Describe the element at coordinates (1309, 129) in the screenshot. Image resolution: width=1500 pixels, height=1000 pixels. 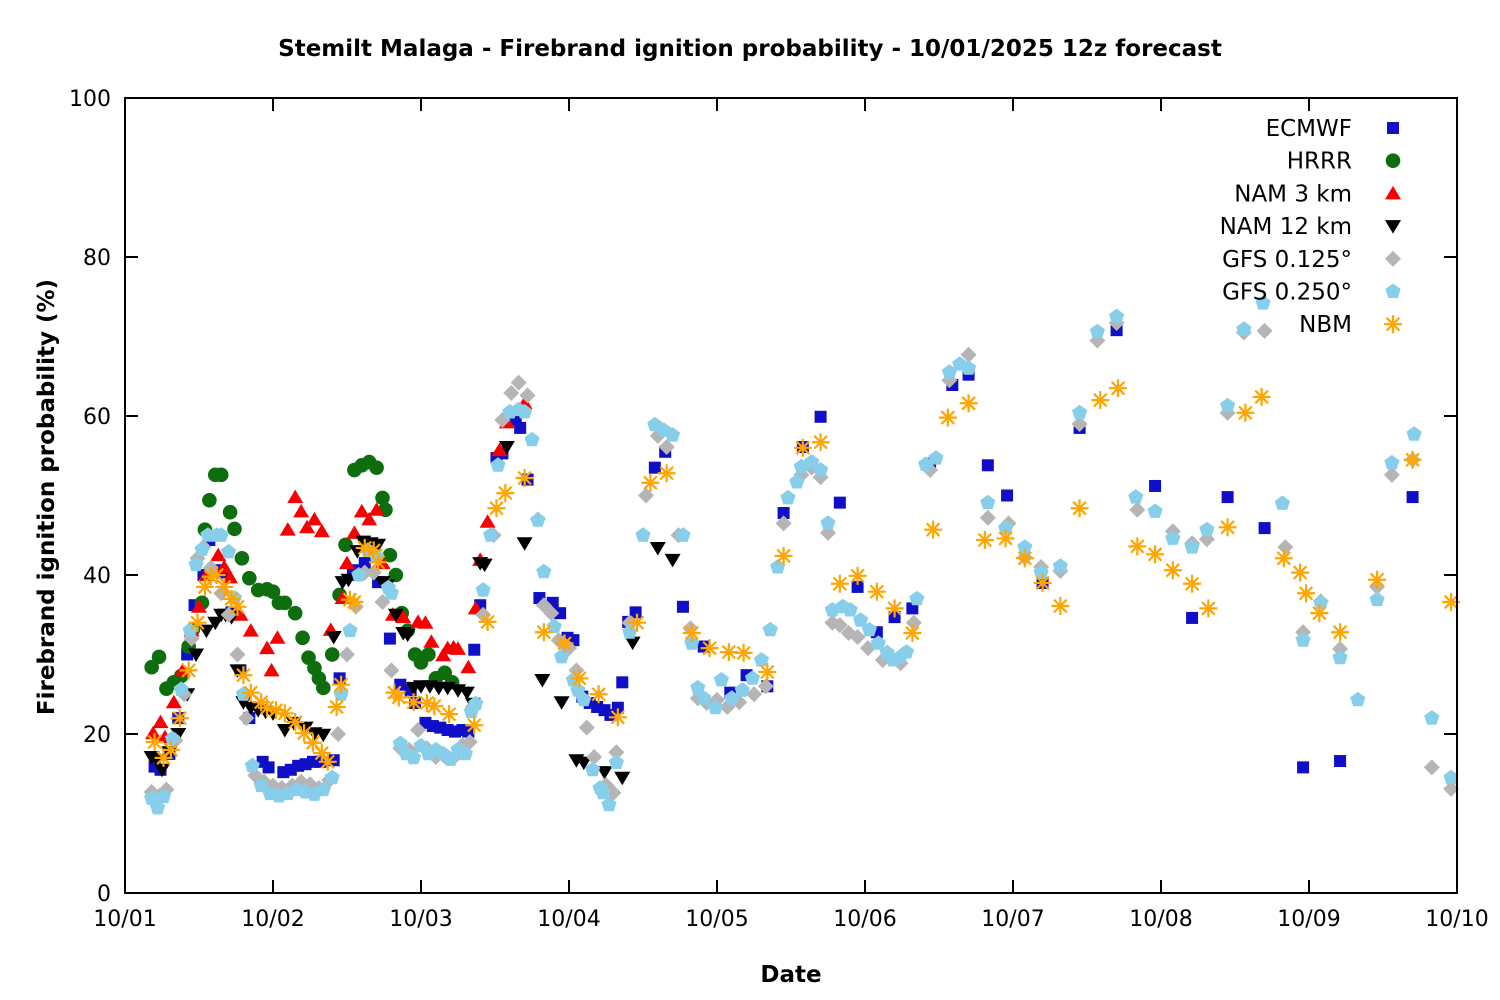
I see `legend-label: ECMWF` at that location.